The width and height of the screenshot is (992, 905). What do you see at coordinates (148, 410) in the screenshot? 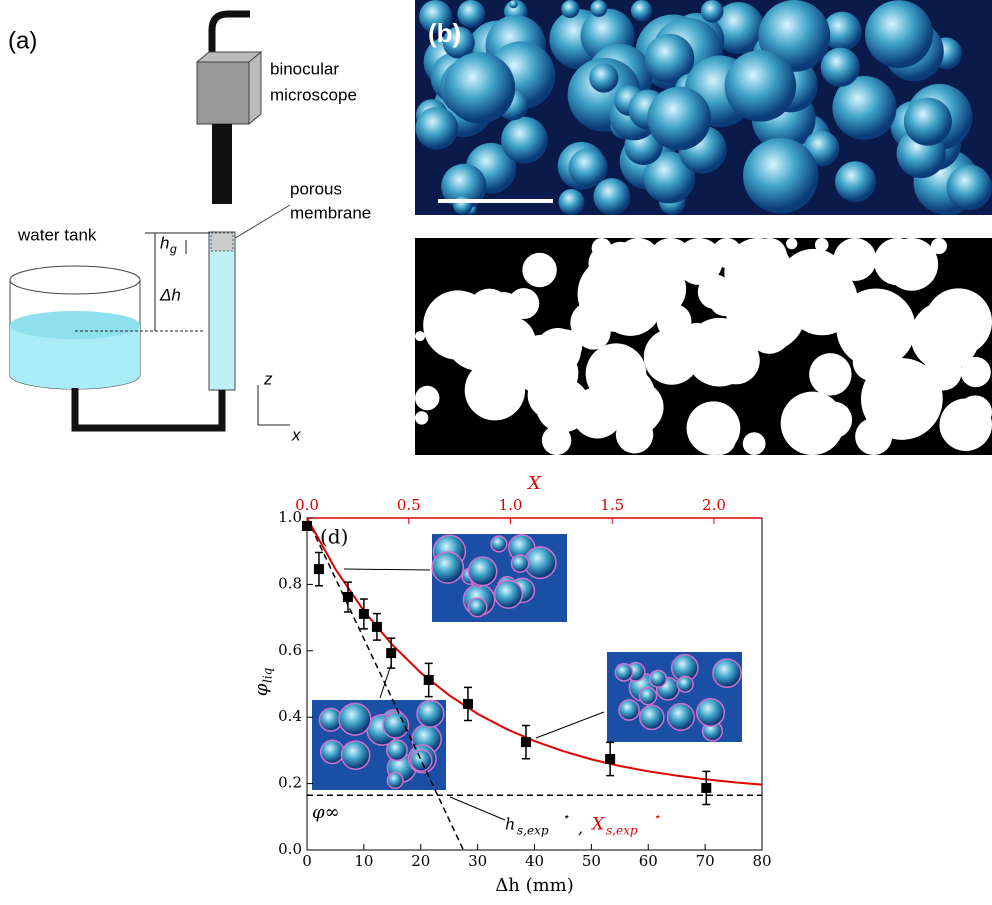
I see `pipe` at bounding box center [148, 410].